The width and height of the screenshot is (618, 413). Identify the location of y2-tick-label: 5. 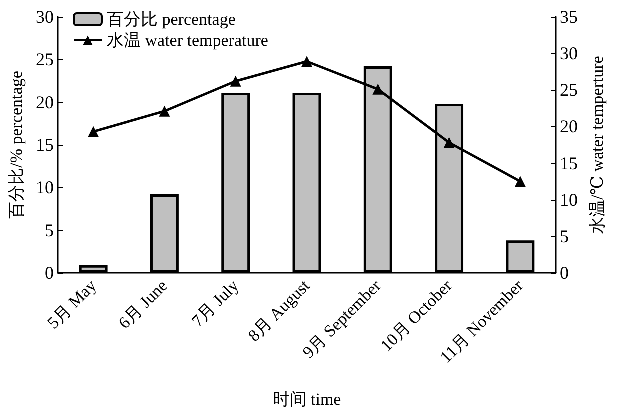
(564, 236).